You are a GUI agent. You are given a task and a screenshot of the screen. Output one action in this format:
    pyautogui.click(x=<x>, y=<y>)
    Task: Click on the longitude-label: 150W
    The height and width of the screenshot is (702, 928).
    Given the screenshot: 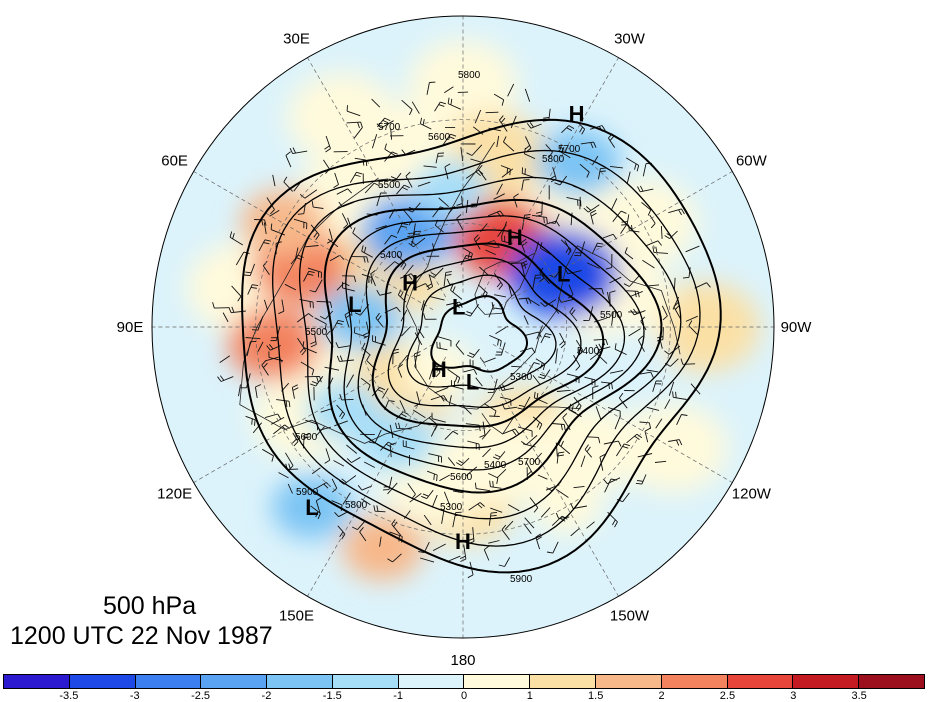 What is the action you would take?
    pyautogui.click(x=630, y=615)
    